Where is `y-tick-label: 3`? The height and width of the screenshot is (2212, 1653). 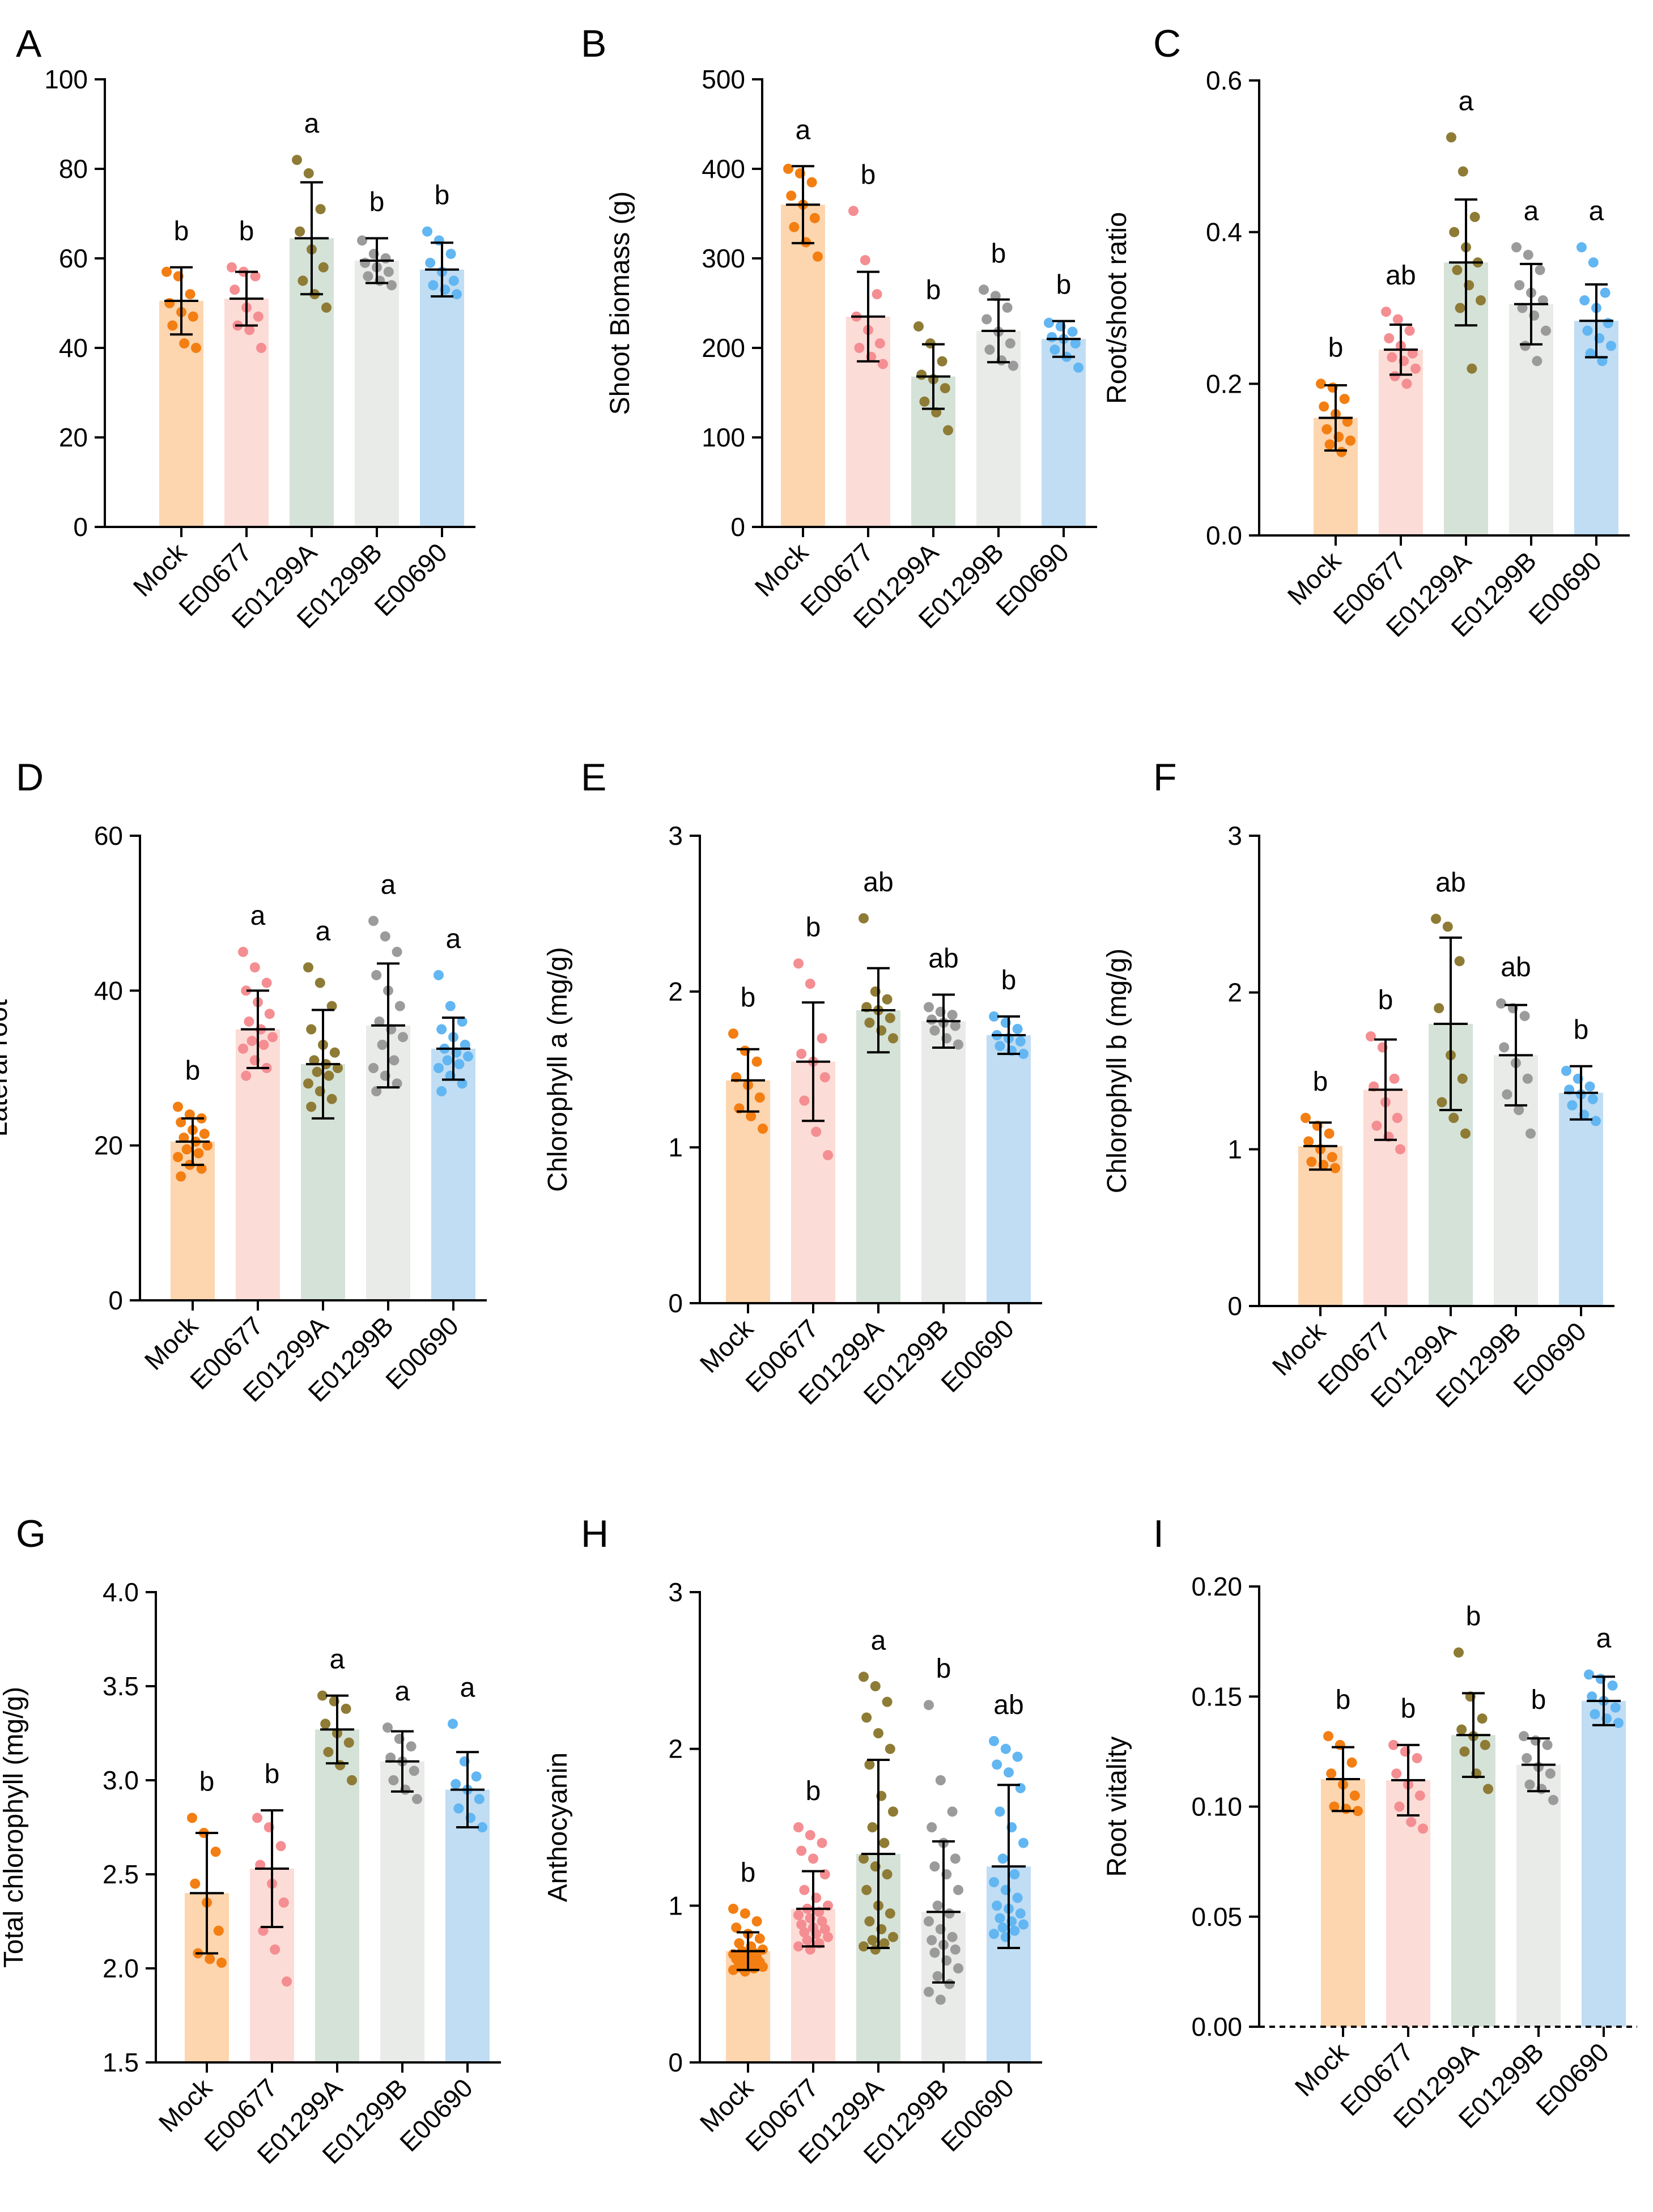
y-tick-label: 3 is located at coordinates (1234, 835).